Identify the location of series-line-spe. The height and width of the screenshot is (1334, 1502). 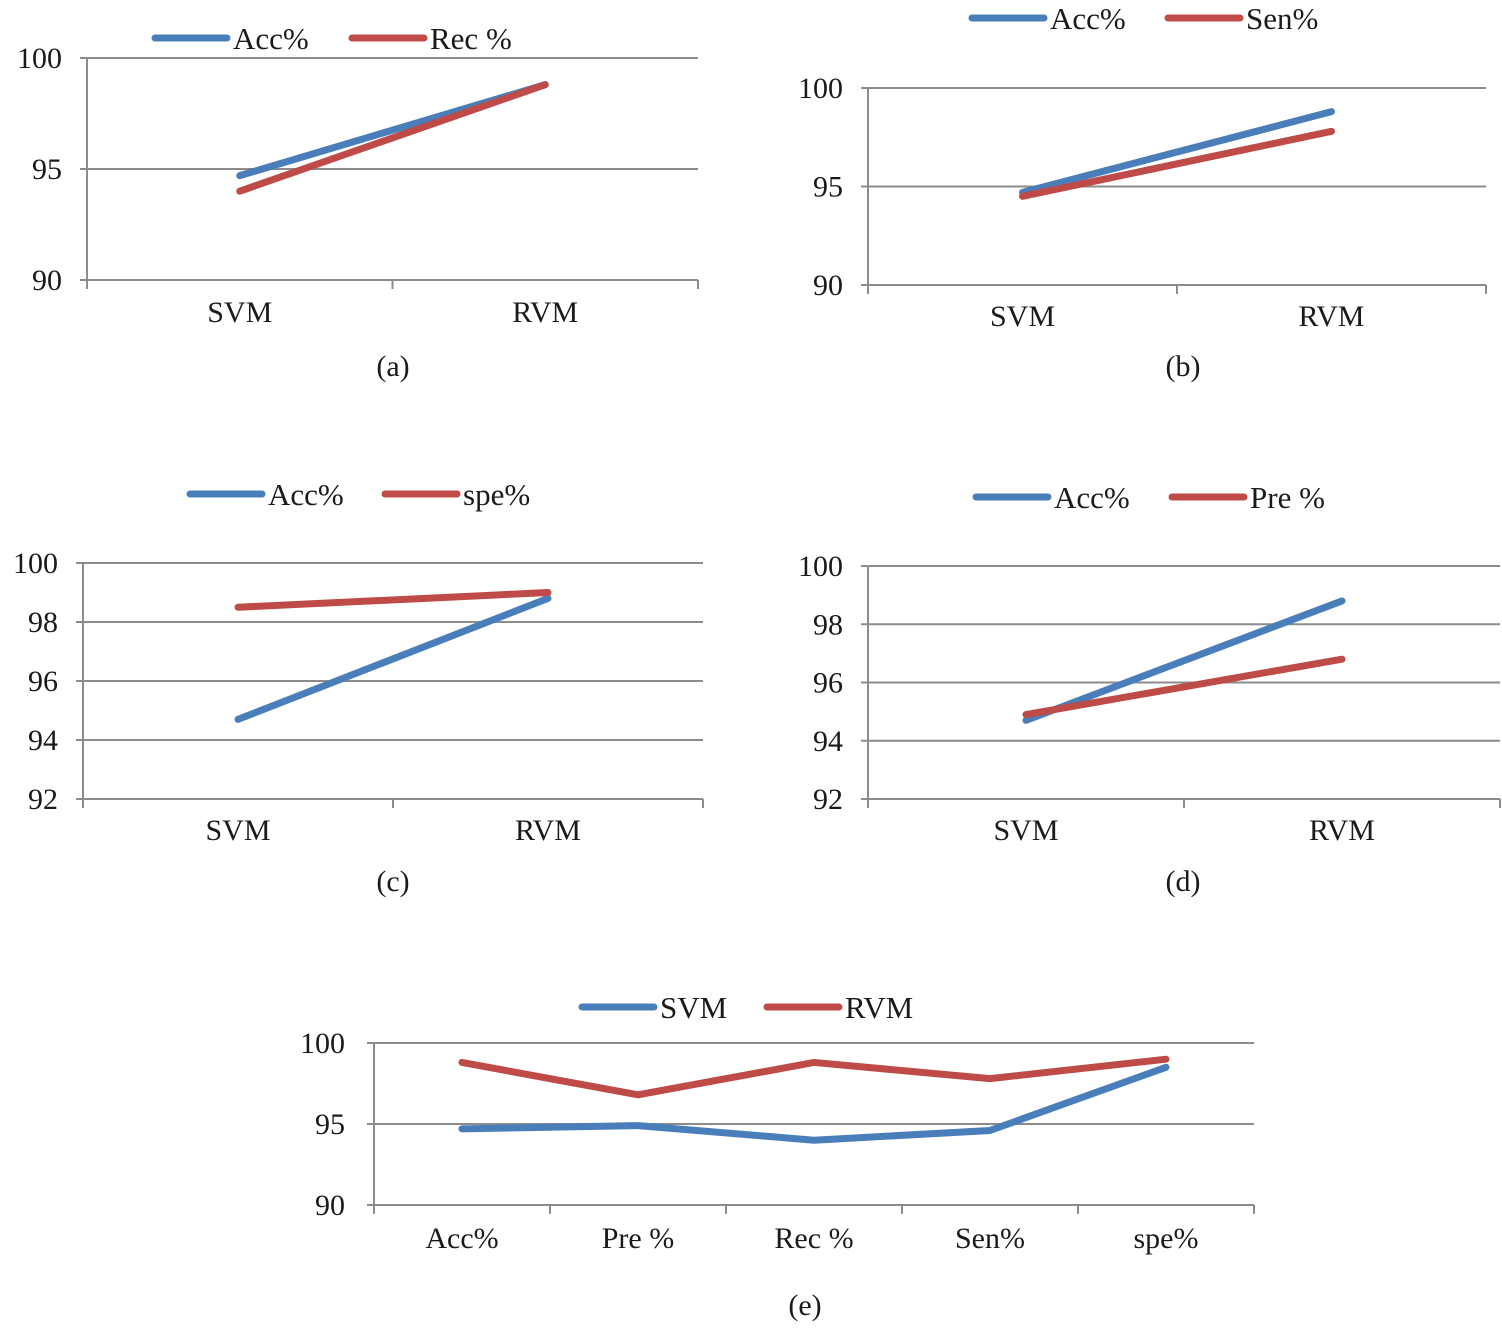
(393, 600).